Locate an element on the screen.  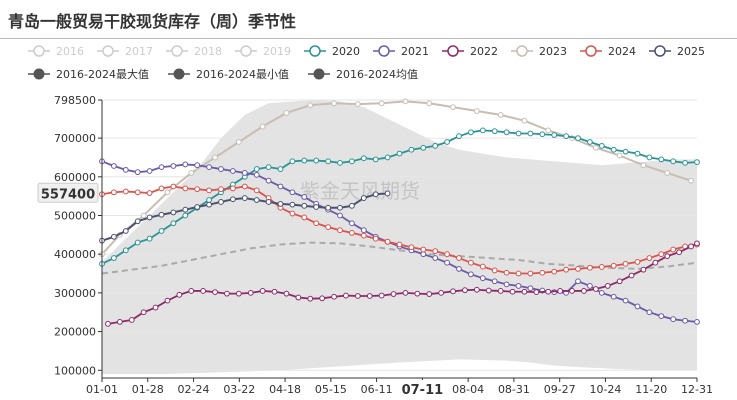
y-tick-label: 500000 is located at coordinates (75, 215).